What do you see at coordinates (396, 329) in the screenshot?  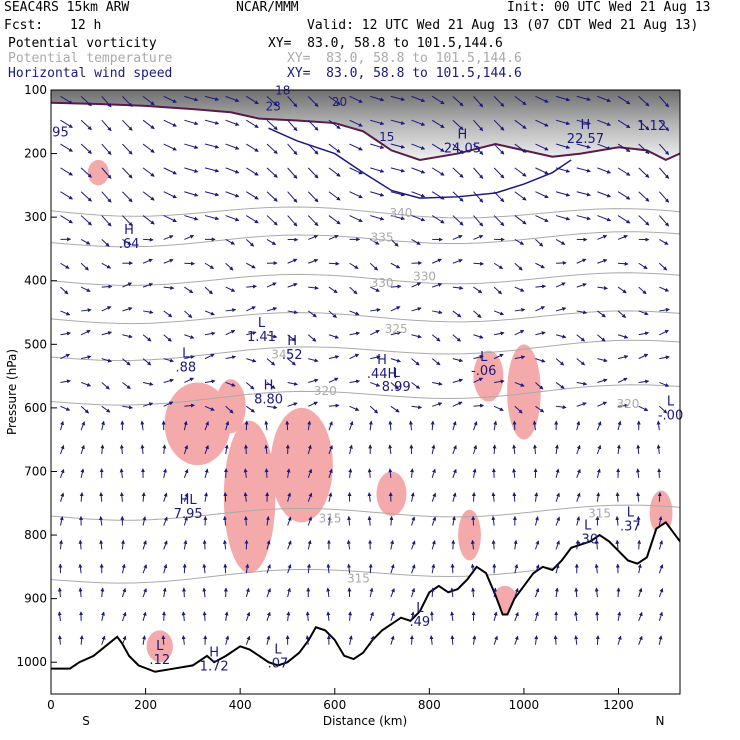 I see `theta-contour-label: 325` at bounding box center [396, 329].